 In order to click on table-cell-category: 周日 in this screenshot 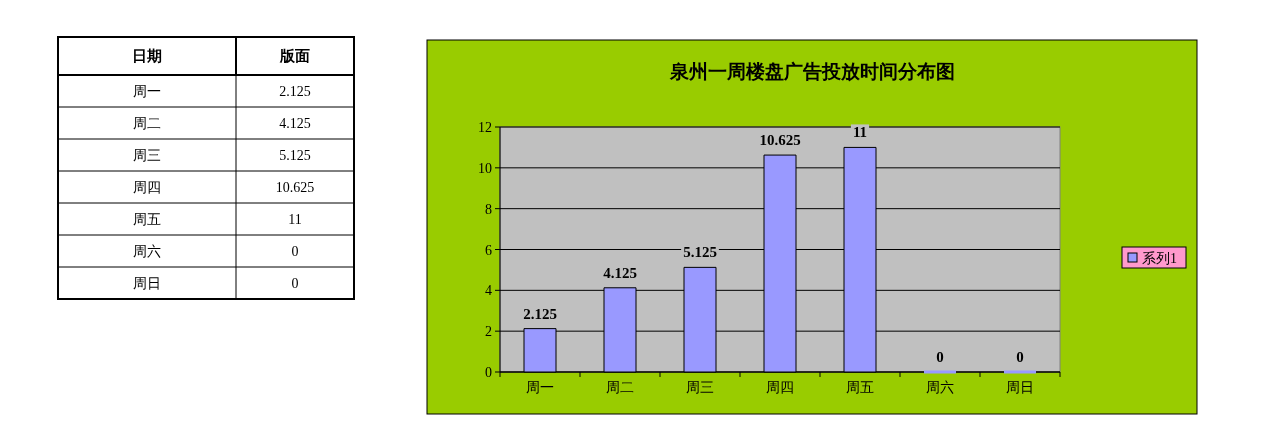, I will do `click(147, 283)`.